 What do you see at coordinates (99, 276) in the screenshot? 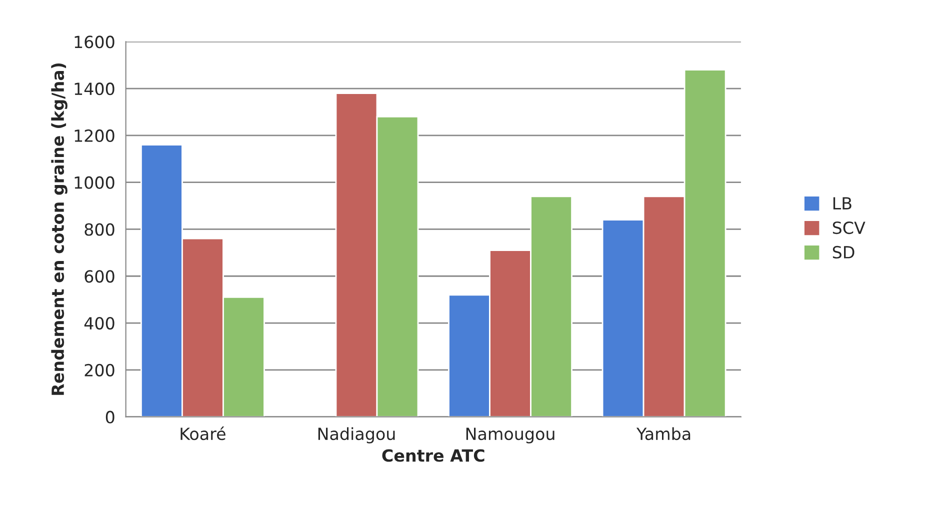
I see `y-tick-label: 600` at bounding box center [99, 276].